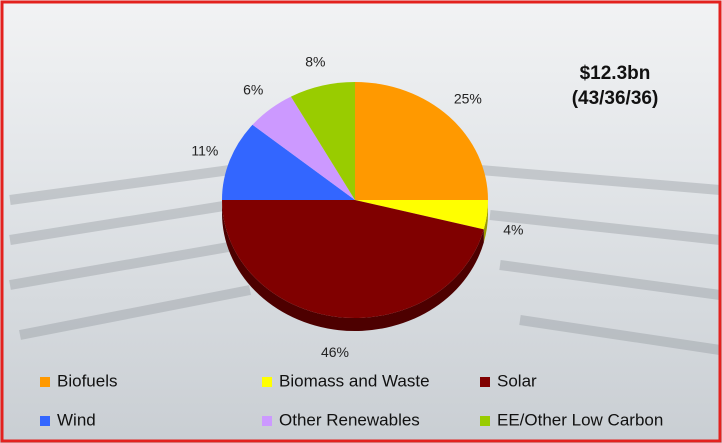 This screenshot has width=722, height=443. Describe the element at coordinates (615, 98) in the screenshot. I see `chart-subtitle: (43/36/36)` at that location.